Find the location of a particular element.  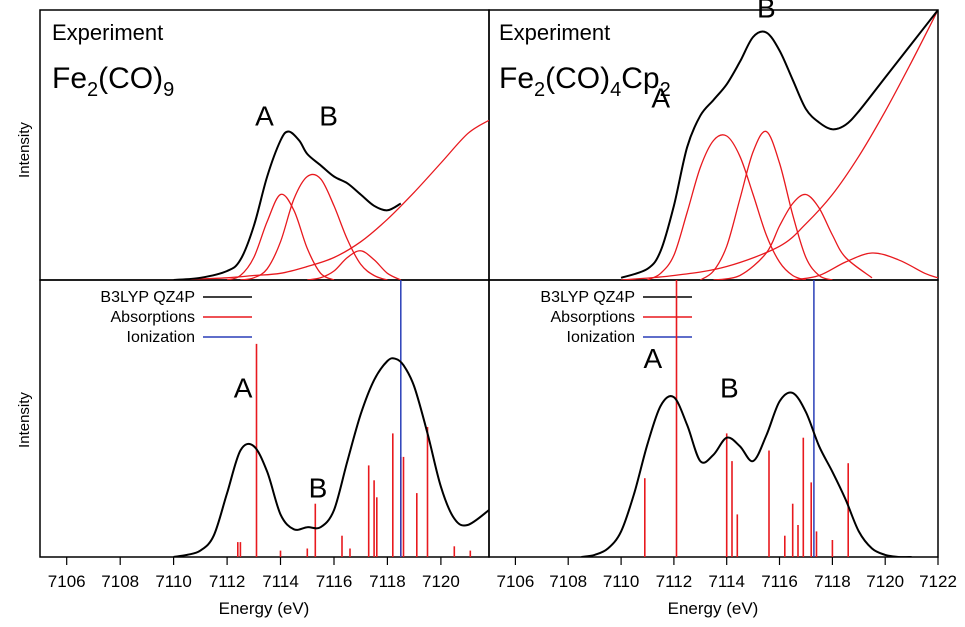

compound-label-top-left: Fe2(CO)9 is located at coordinates (113, 81).